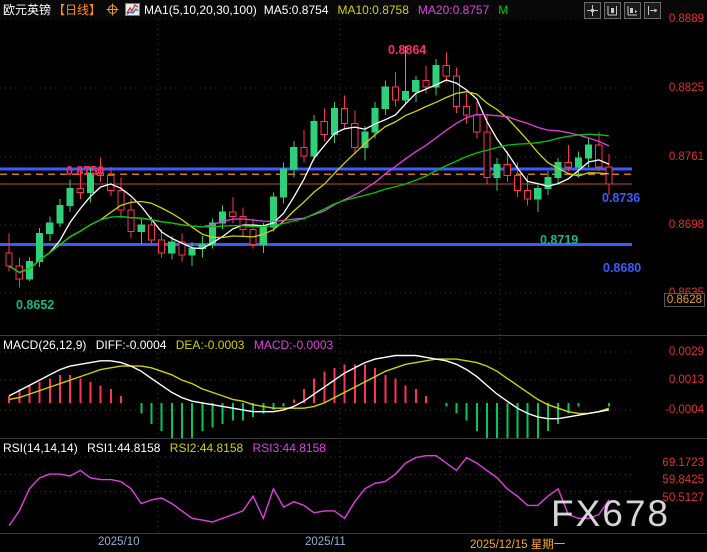 This screenshot has width=707, height=552. Describe the element at coordinates (407, 49) in the screenshot. I see `high-label-0-8864: 0.8864` at that location.